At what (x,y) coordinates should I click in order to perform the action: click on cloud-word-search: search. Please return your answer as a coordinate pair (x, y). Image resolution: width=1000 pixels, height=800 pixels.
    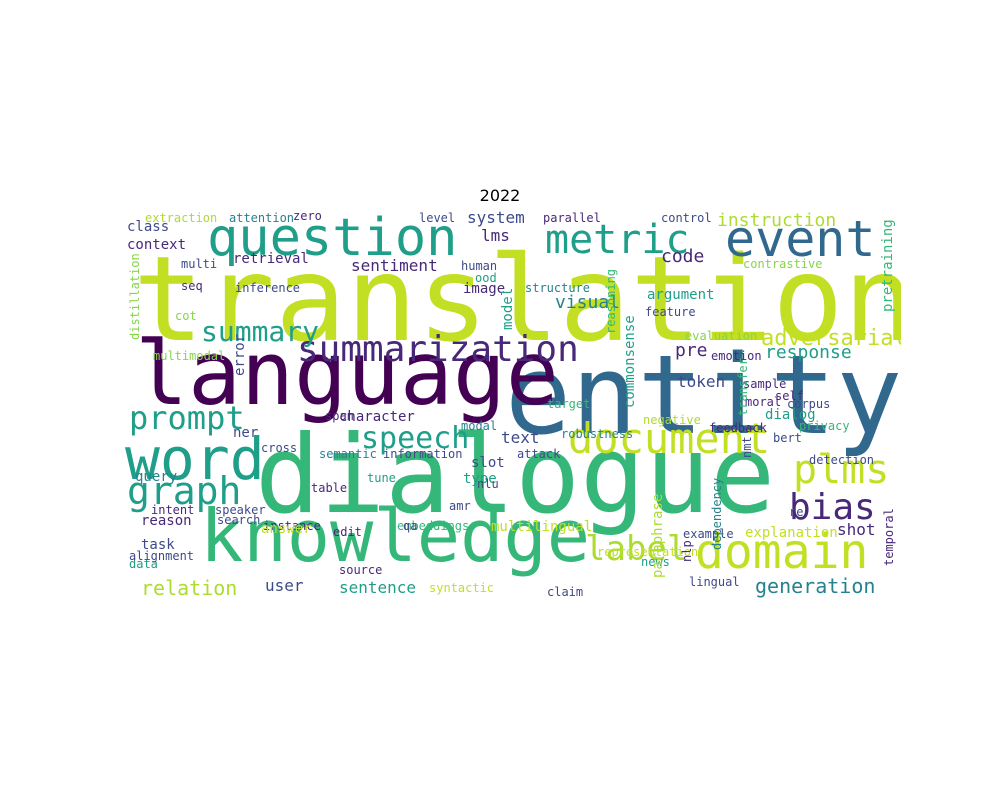
    Looking at the image, I should click on (239, 520).